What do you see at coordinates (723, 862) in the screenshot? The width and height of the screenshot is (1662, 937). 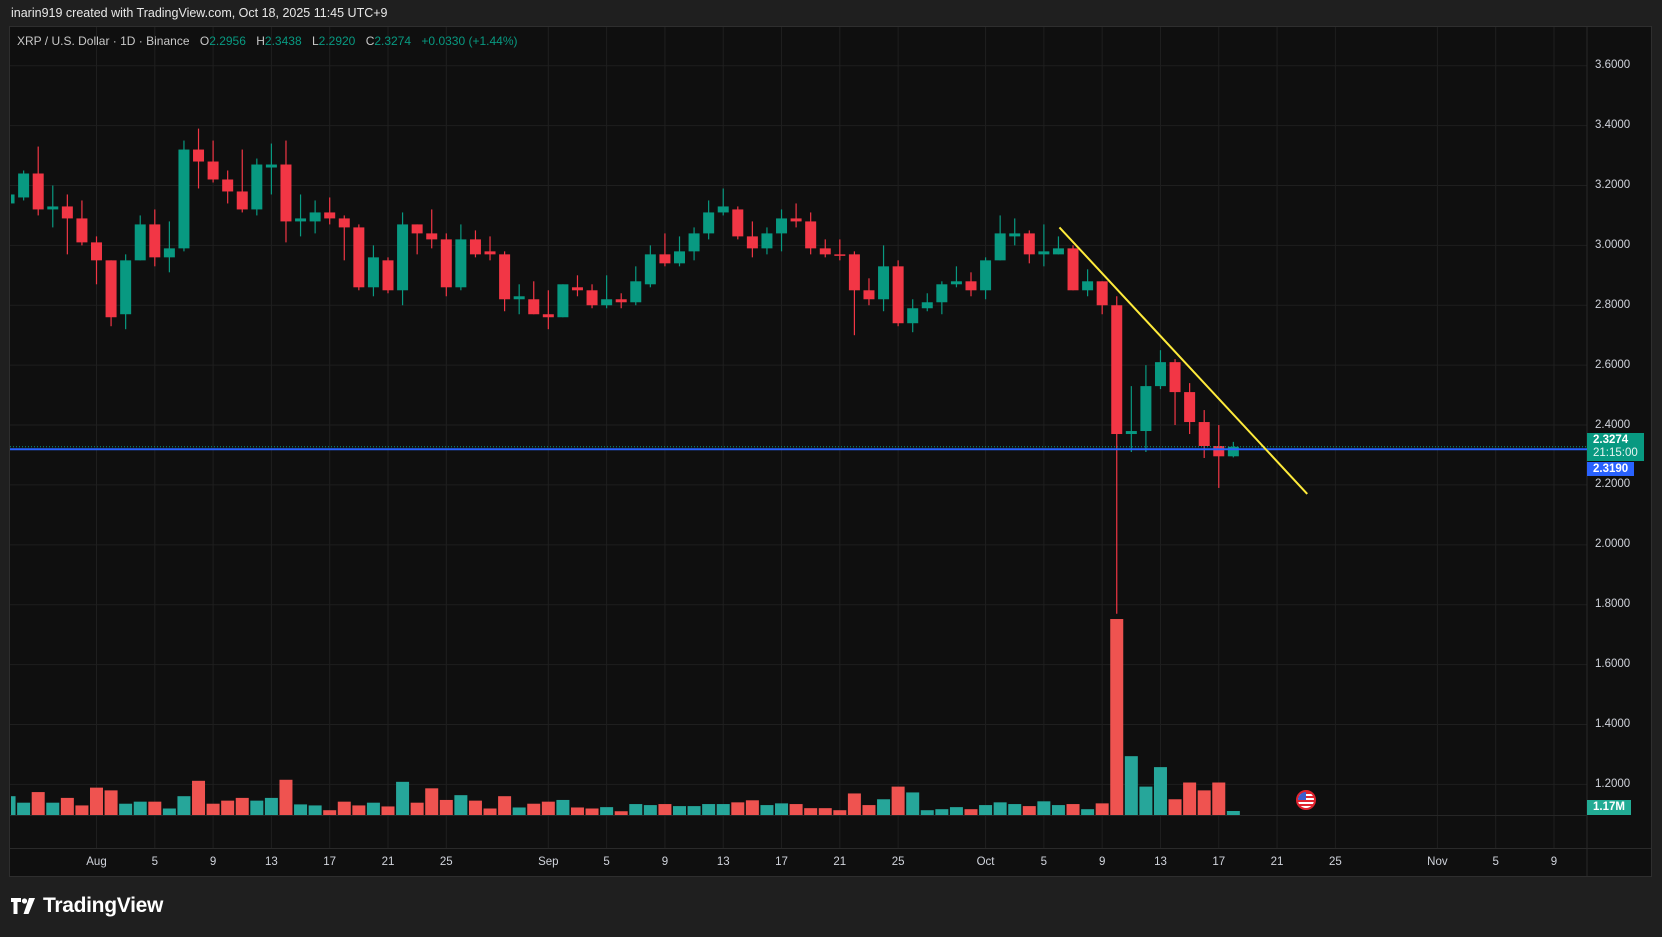 I see `time-axis-label: 13` at bounding box center [723, 862].